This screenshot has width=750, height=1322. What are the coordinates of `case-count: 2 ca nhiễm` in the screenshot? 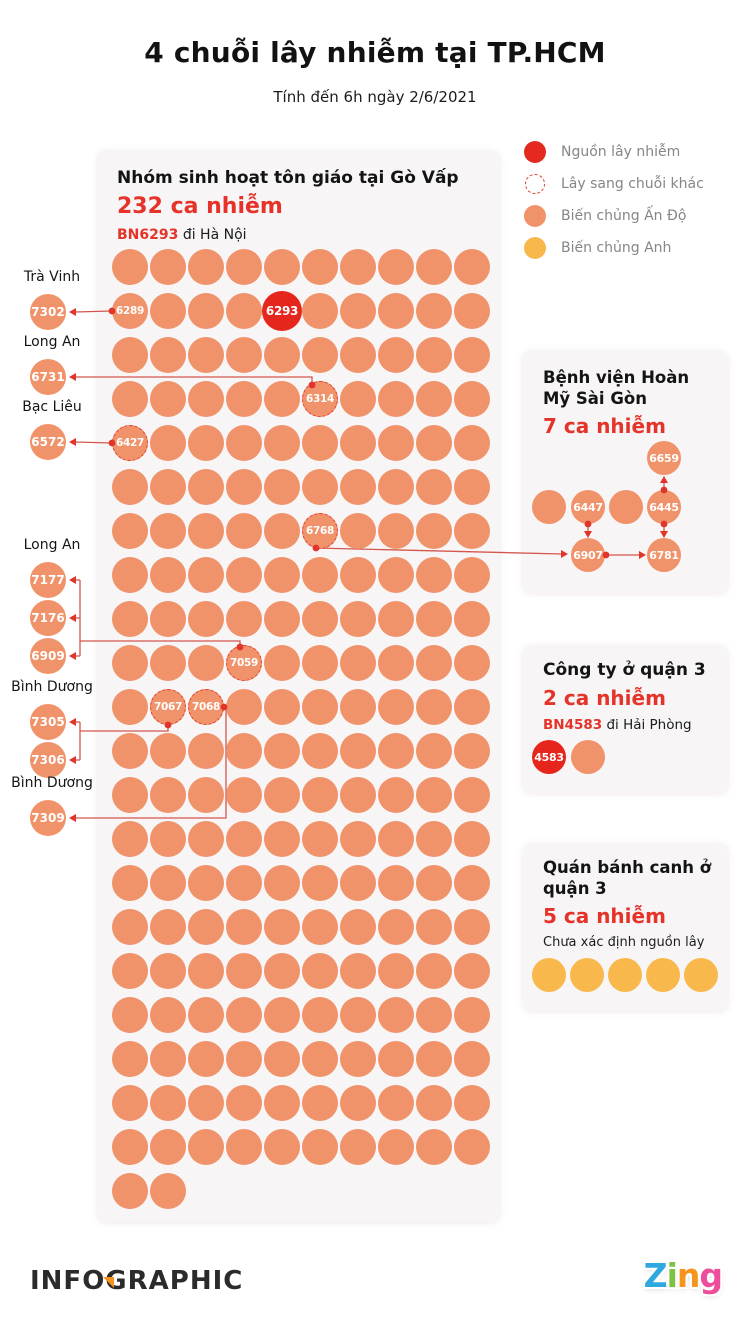 It's located at (604, 698).